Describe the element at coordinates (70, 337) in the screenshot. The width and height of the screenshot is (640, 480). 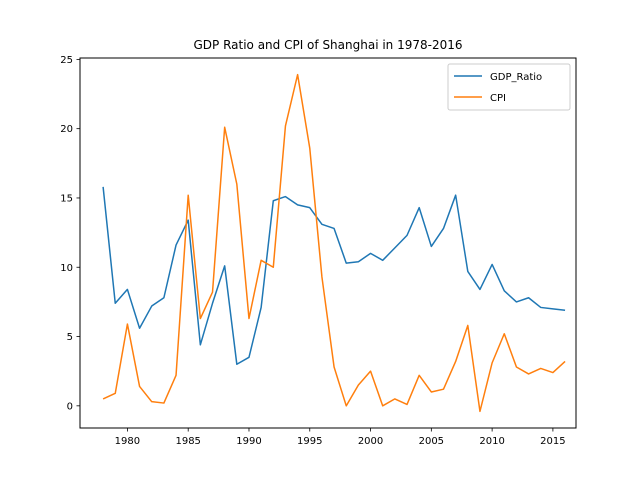
I see `y-tick-label: 5` at that location.